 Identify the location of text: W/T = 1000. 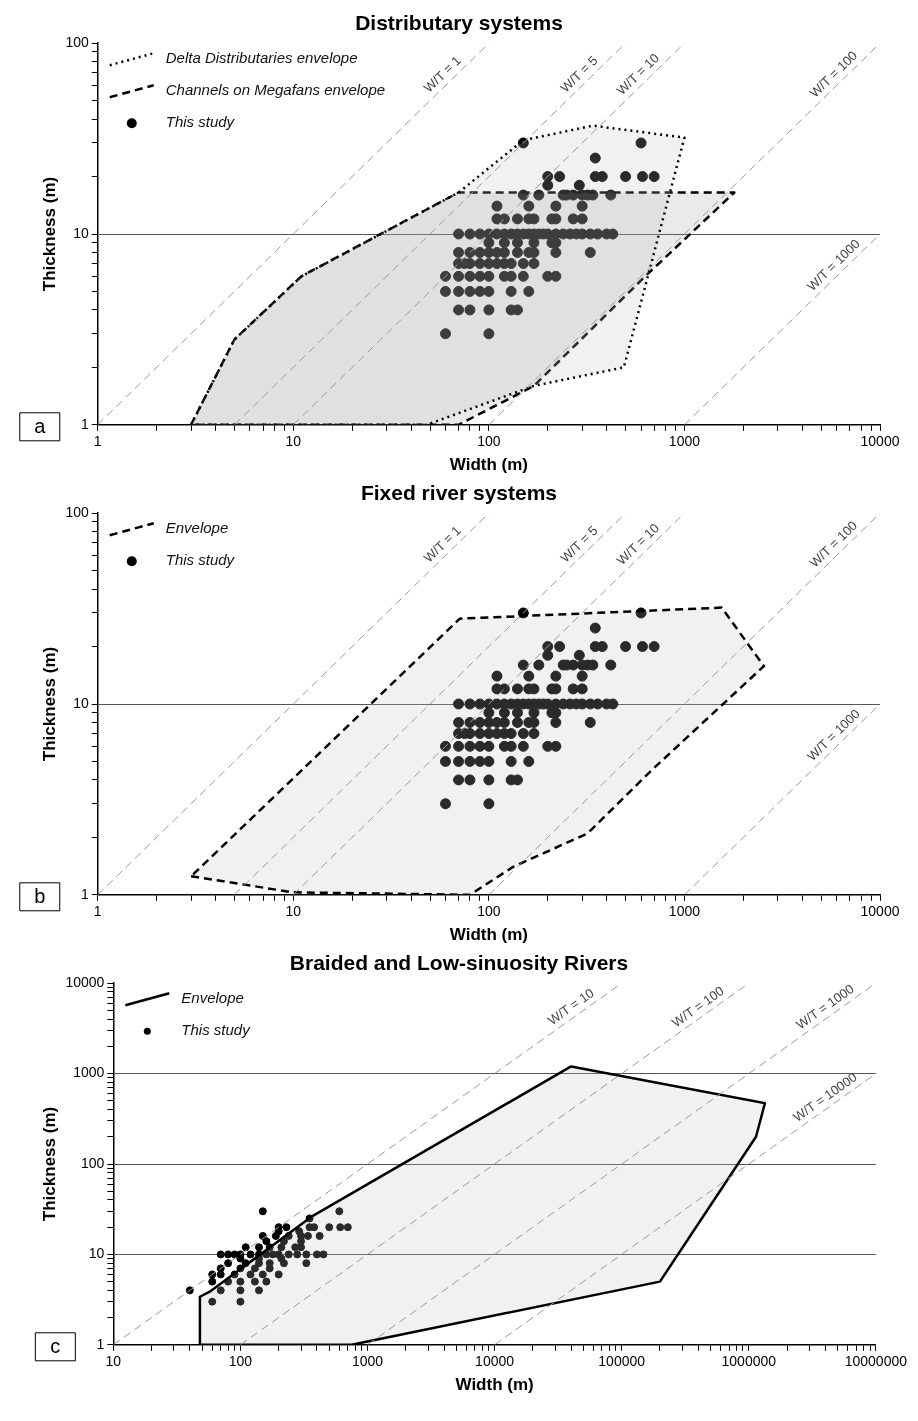
(825, 1006).